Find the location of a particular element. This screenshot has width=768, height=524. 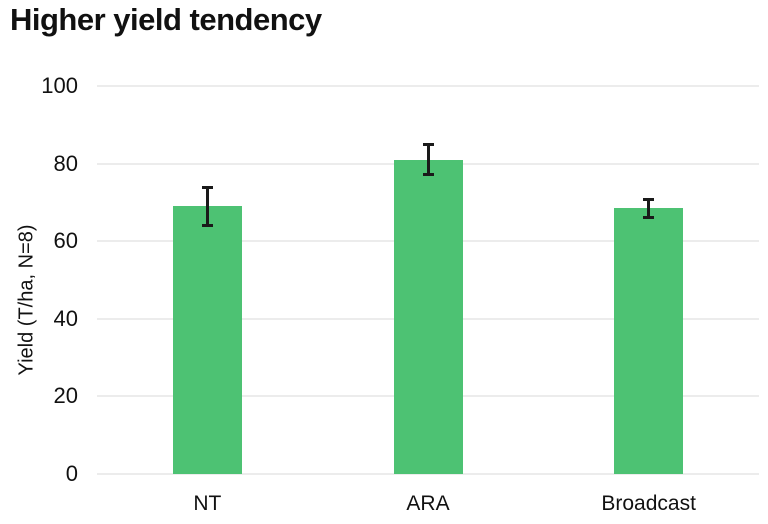

y-tick-label-20: 20 is located at coordinates (65, 396).